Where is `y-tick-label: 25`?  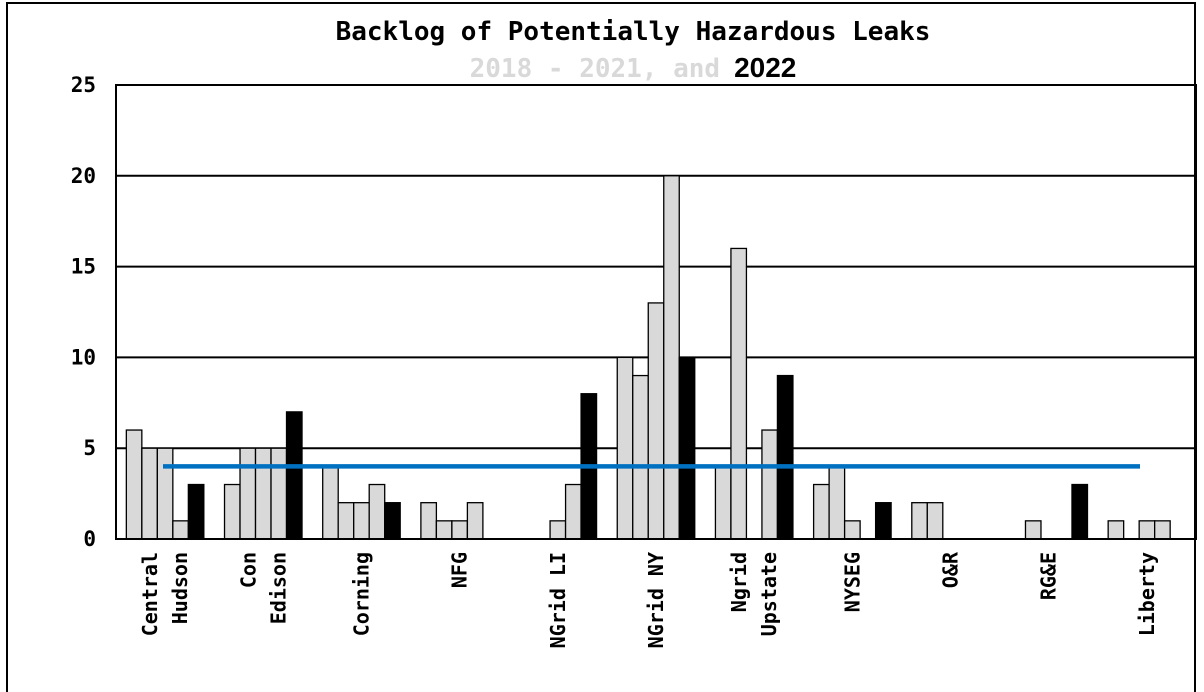 y-tick-label: 25 is located at coordinates (83, 85).